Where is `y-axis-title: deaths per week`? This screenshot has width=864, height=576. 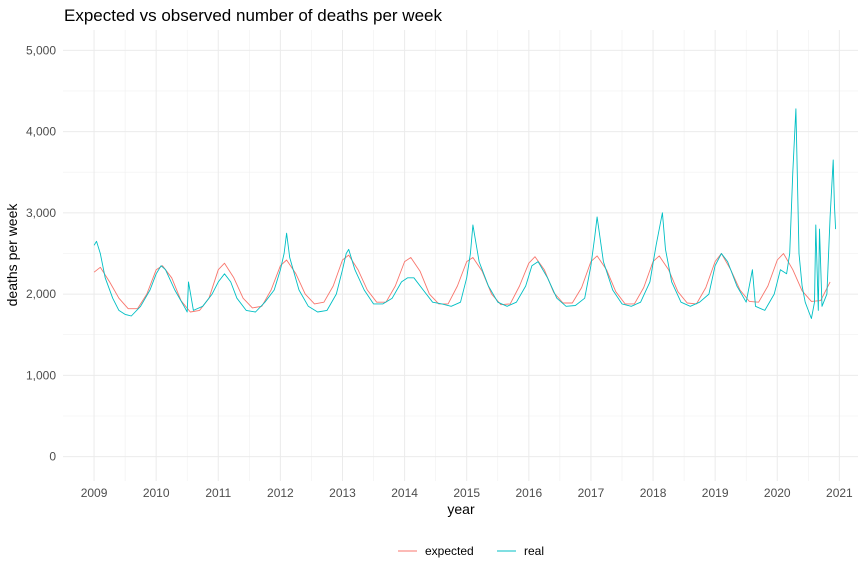 y-axis-title: deaths per week is located at coordinates (12, 255).